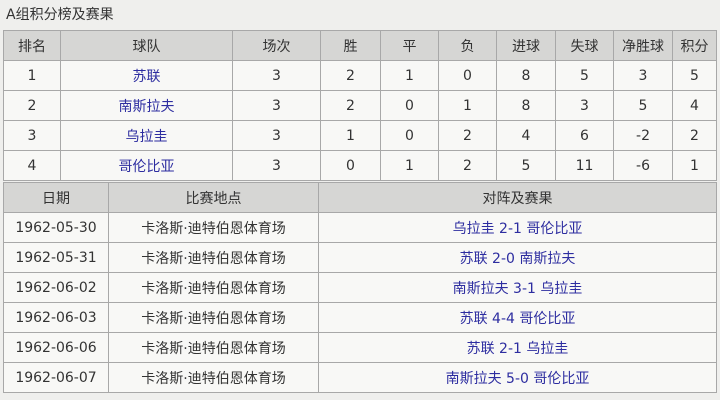 Image resolution: width=720 pixels, height=400 pixels. I want to click on table-cell: 1962-05-31, so click(56, 257).